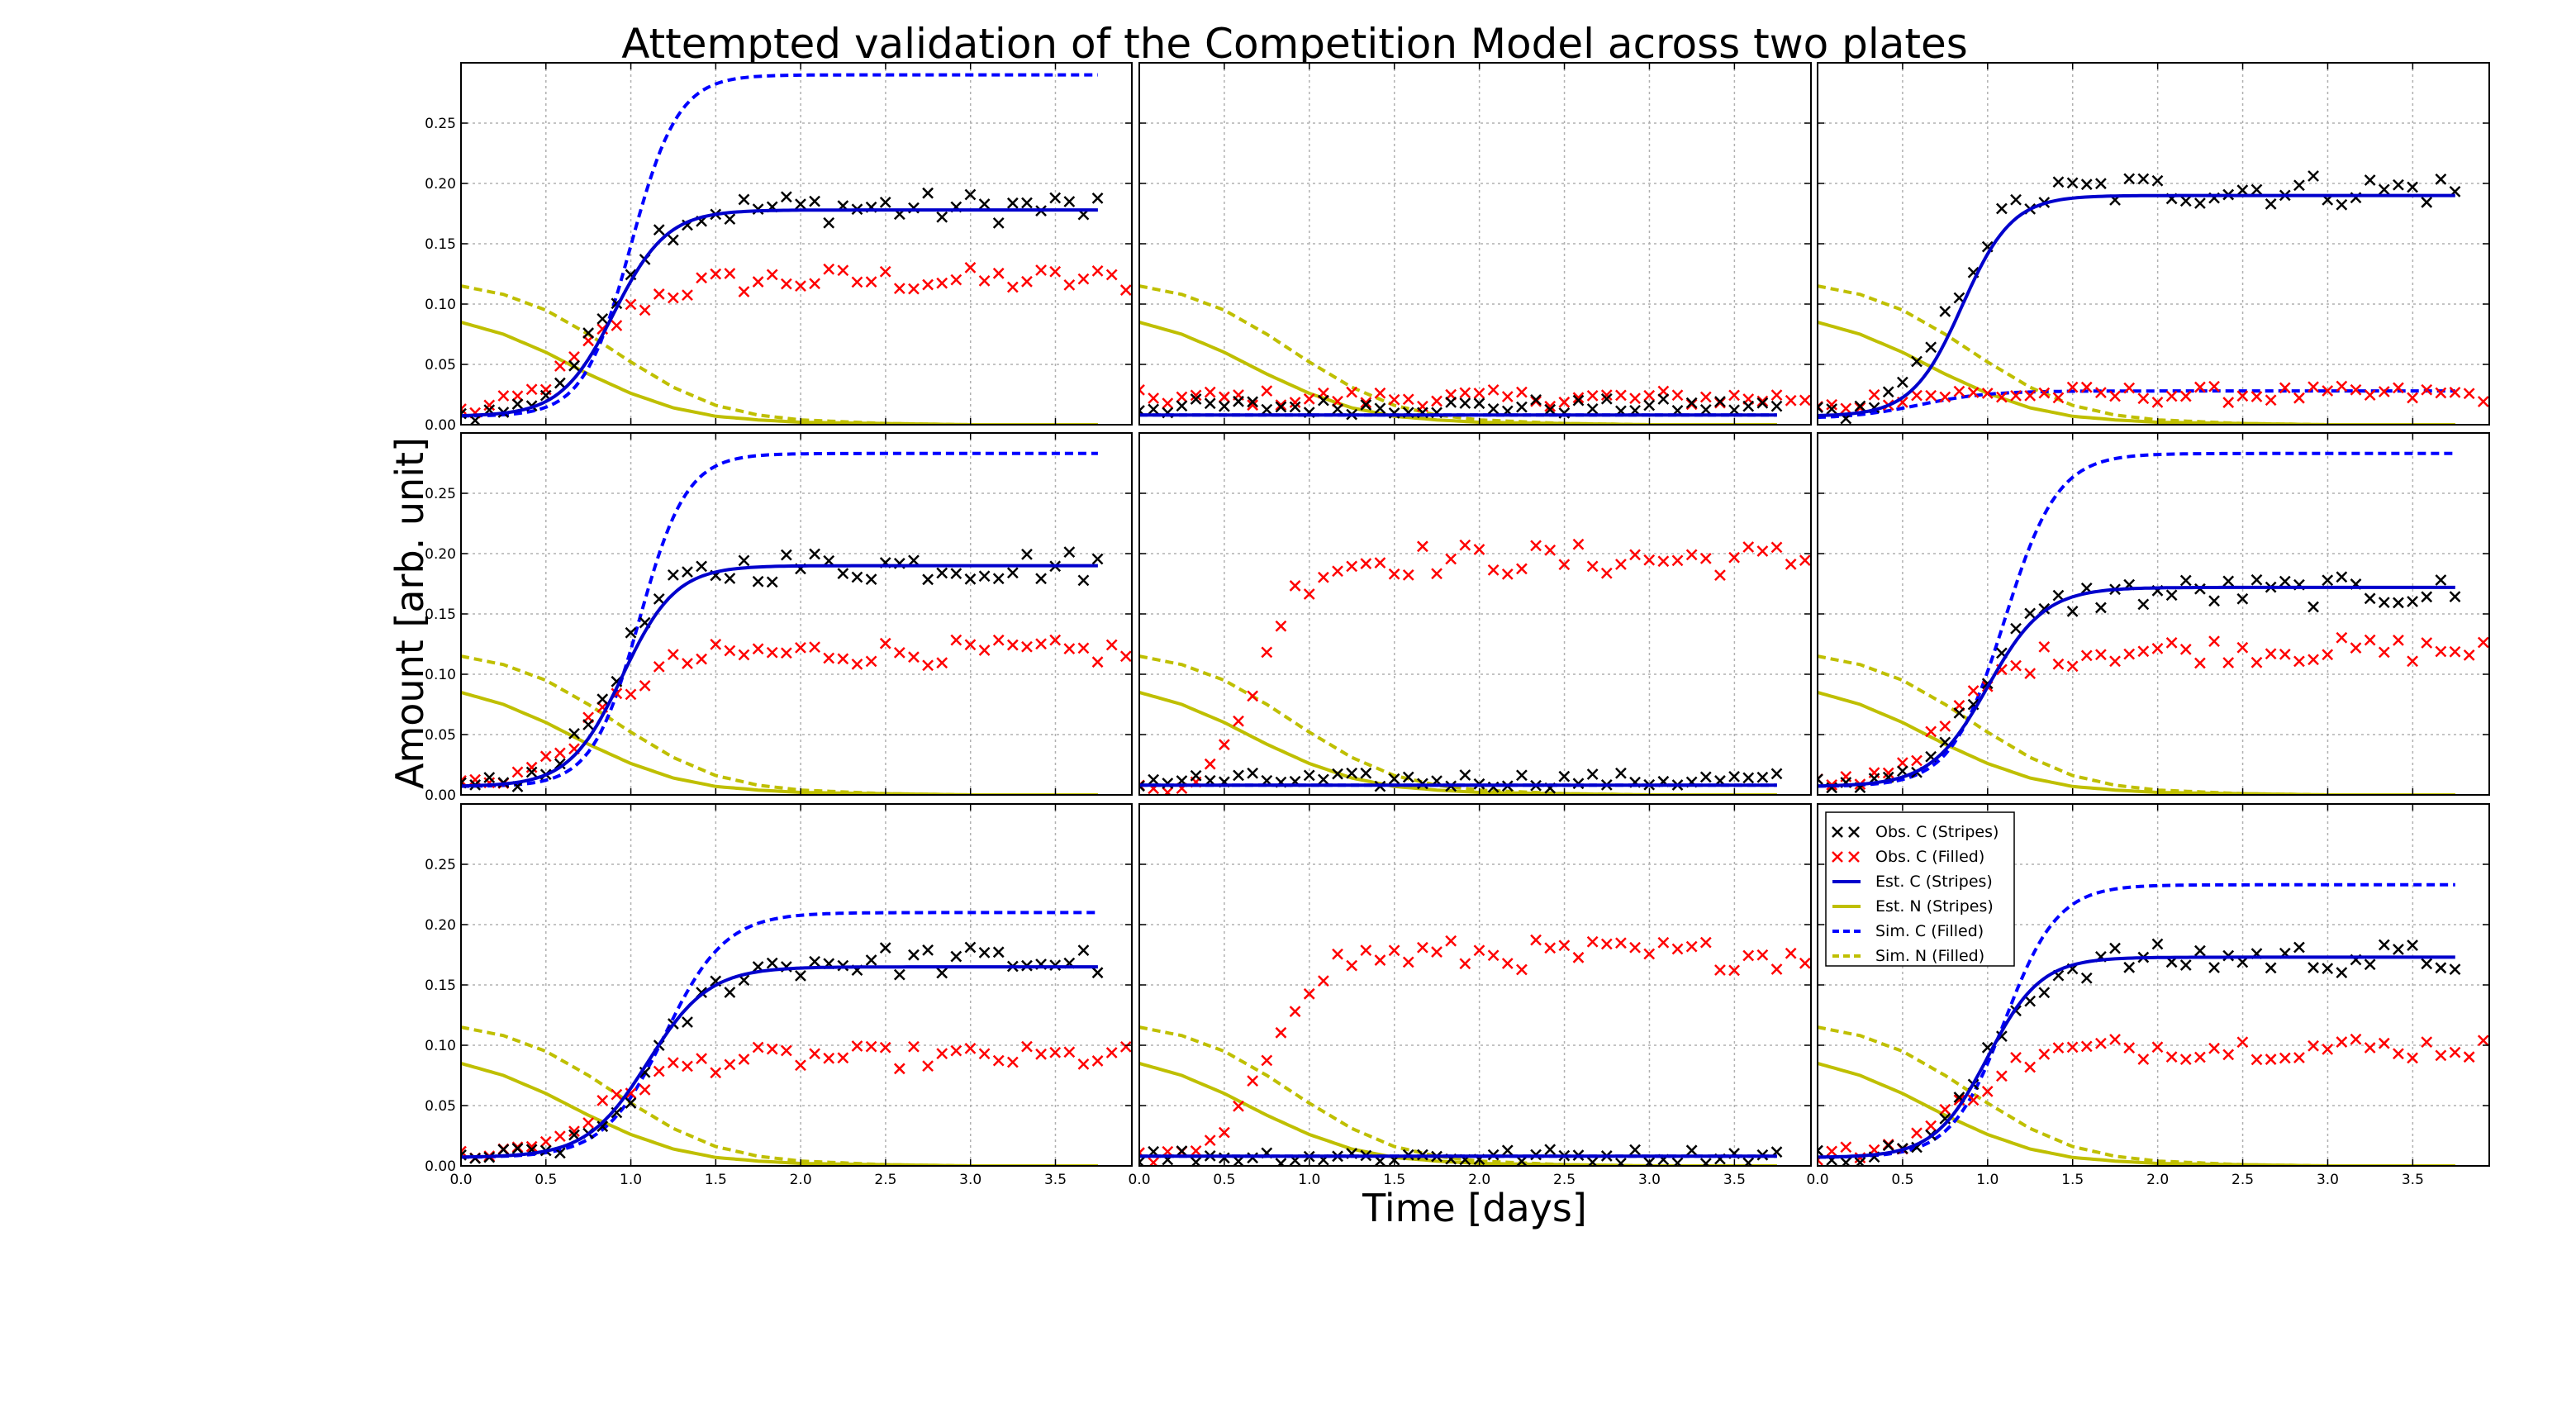 This screenshot has width=2576, height=1427. I want to click on legend-label: Est. N (Stripes), so click(1935, 906).